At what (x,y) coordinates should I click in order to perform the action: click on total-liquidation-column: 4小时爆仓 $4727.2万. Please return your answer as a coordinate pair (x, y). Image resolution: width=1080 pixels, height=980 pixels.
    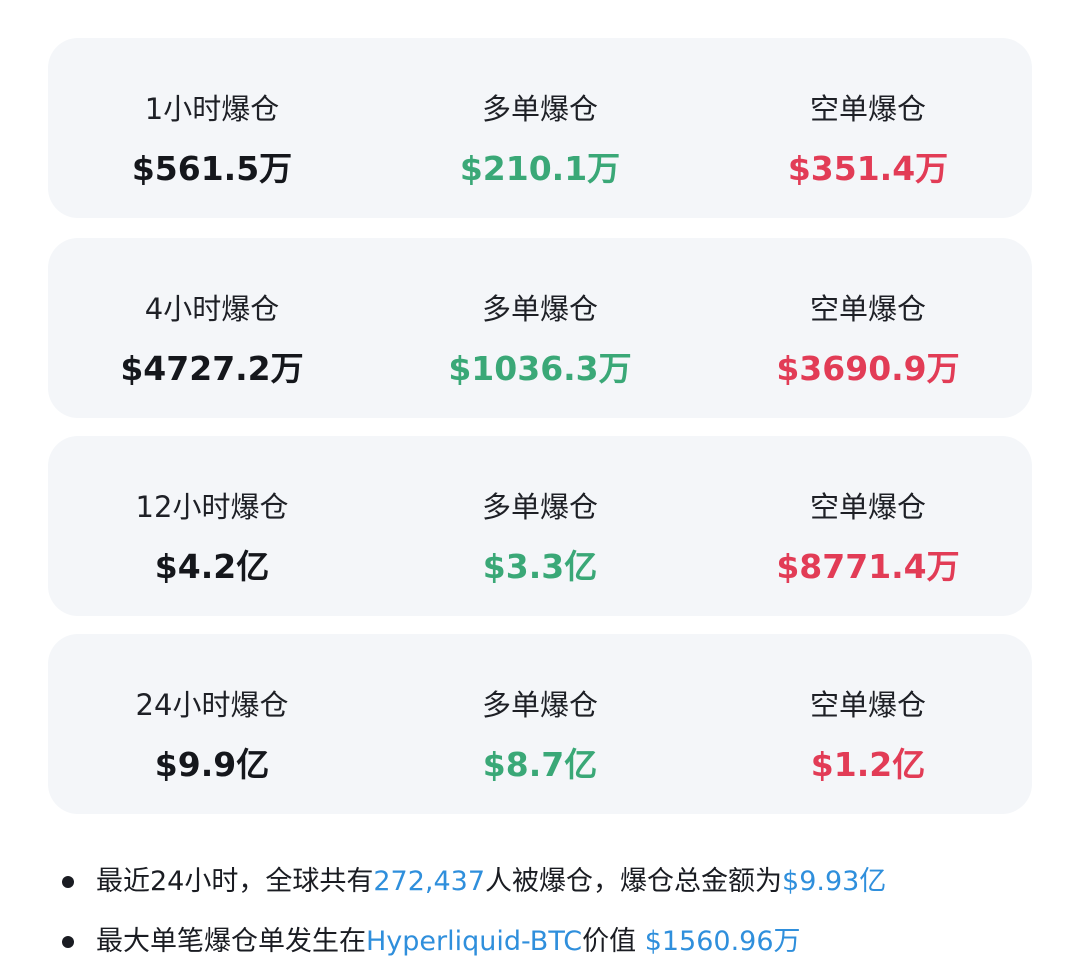
    Looking at the image, I should click on (212, 328).